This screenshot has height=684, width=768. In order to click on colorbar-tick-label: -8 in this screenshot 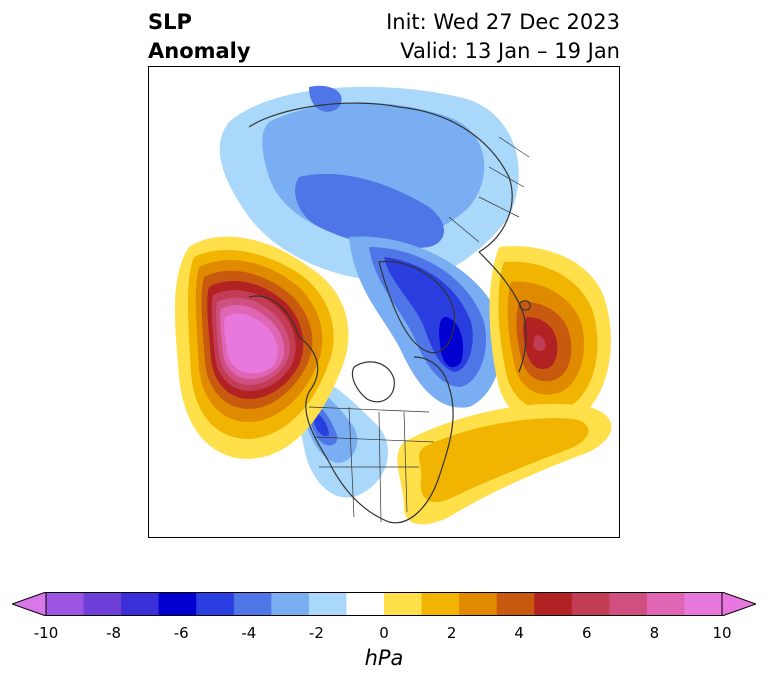, I will do `click(114, 633)`.